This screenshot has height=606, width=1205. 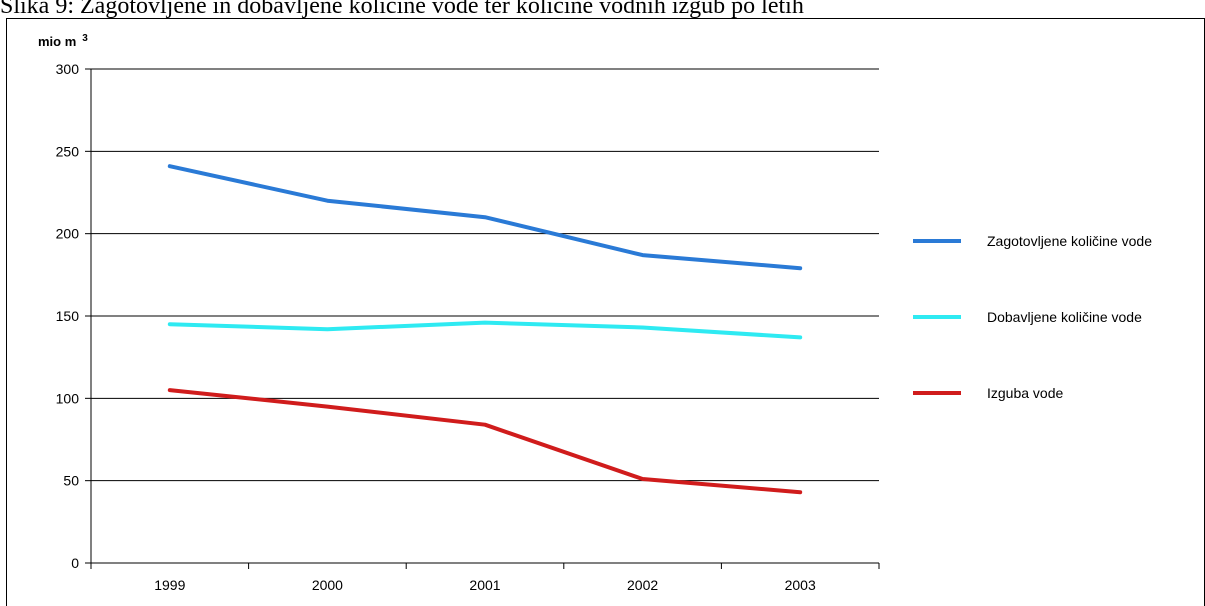 What do you see at coordinates (75, 563) in the screenshot?
I see `y-tick-label: 0` at bounding box center [75, 563].